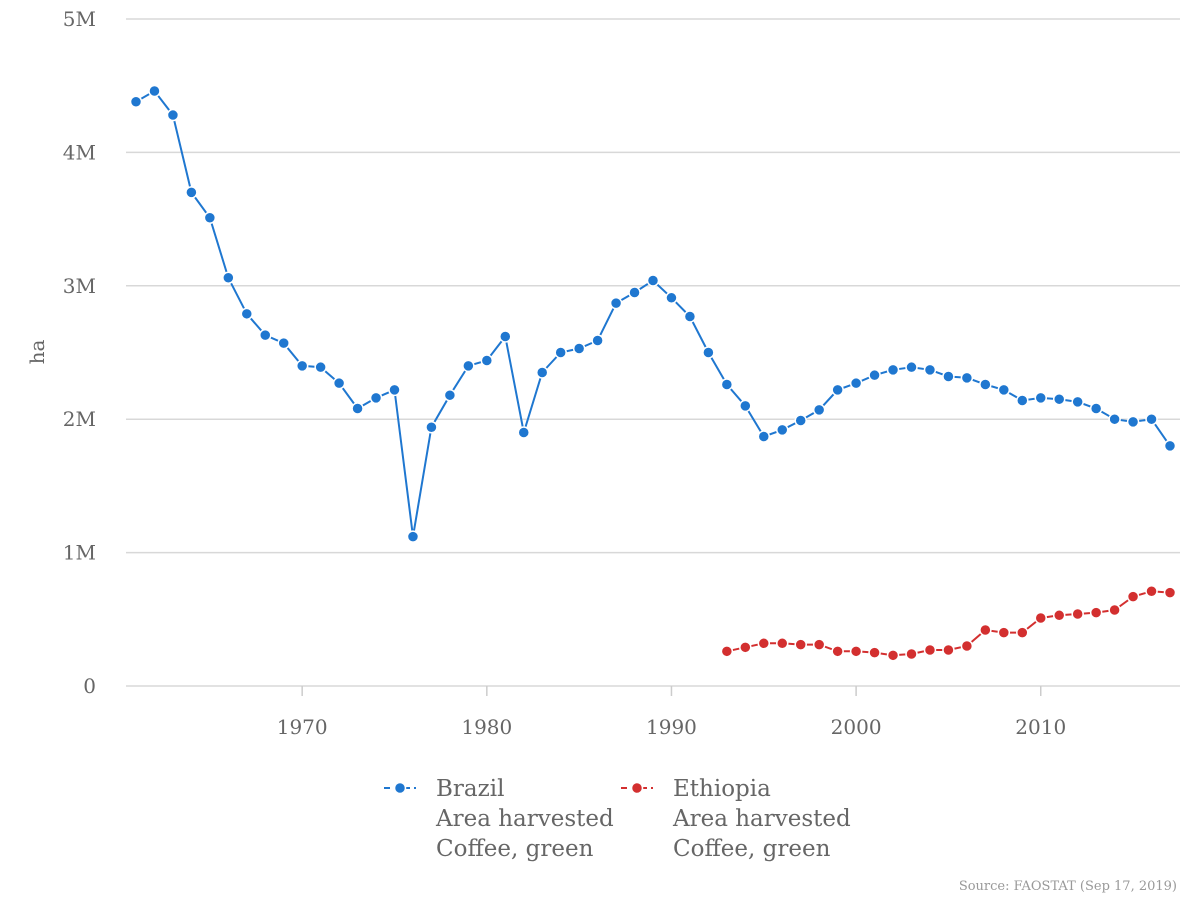 This screenshot has height=900, width=1200. What do you see at coordinates (856, 727) in the screenshot?
I see `x-tick-label: 2000` at bounding box center [856, 727].